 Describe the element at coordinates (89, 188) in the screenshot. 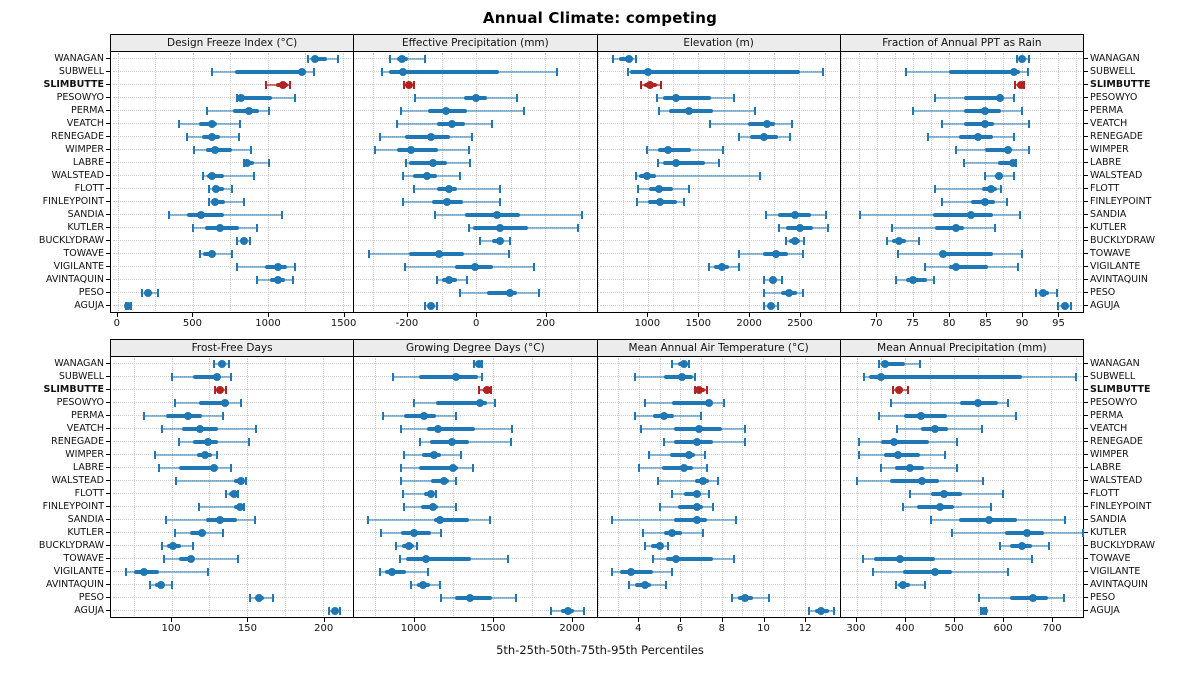

I see `site-label: FLOTT` at that location.